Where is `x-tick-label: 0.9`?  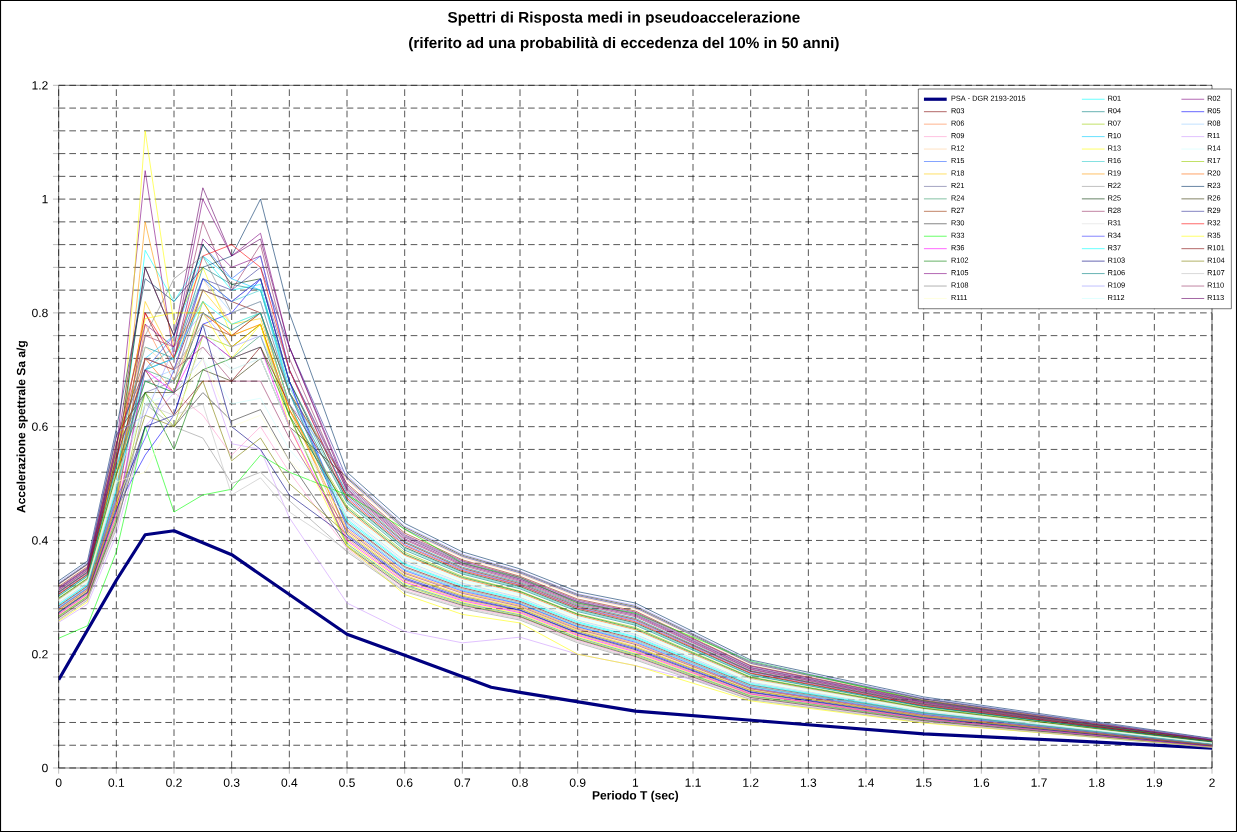
x-tick-label: 0.9 is located at coordinates (577, 782).